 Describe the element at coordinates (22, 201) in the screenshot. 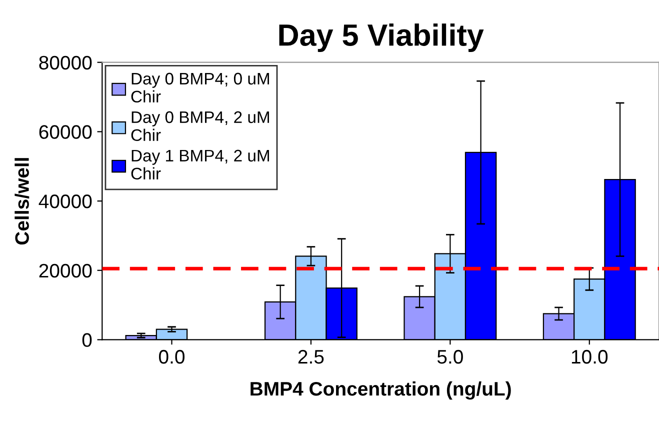

I see `y-axis-title: Cells/well` at that location.